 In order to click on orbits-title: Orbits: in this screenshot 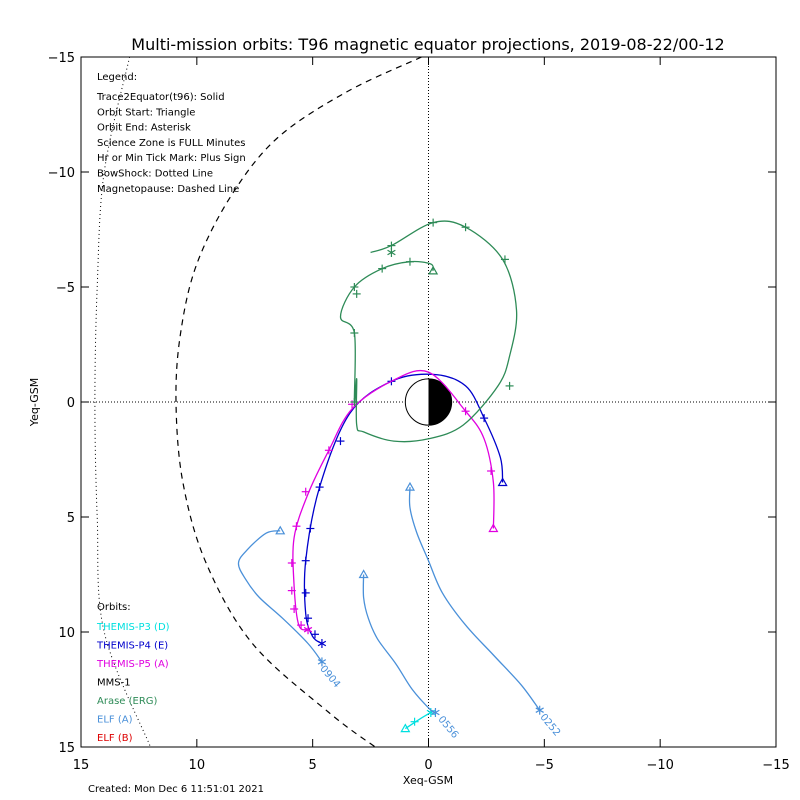, I will do `click(114, 607)`.